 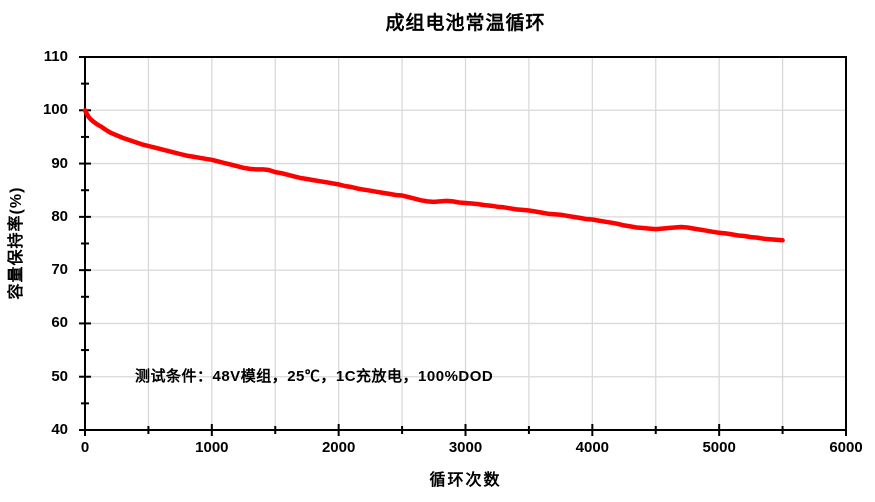 I want to click on x-tick-label: 4000, so click(x=592, y=447).